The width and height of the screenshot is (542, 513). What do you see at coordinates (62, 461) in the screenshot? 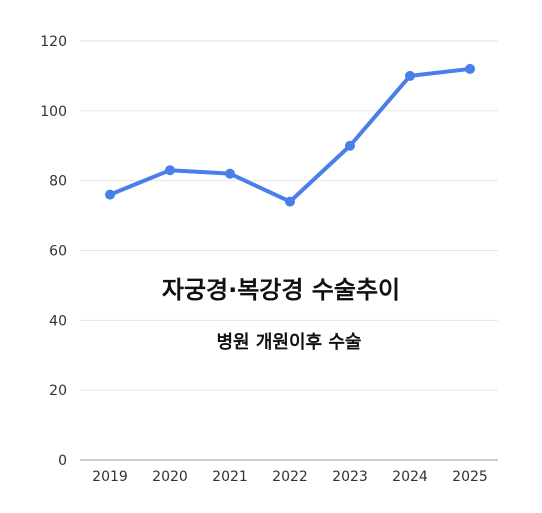
I see `y-tick-label: 0` at bounding box center [62, 461].